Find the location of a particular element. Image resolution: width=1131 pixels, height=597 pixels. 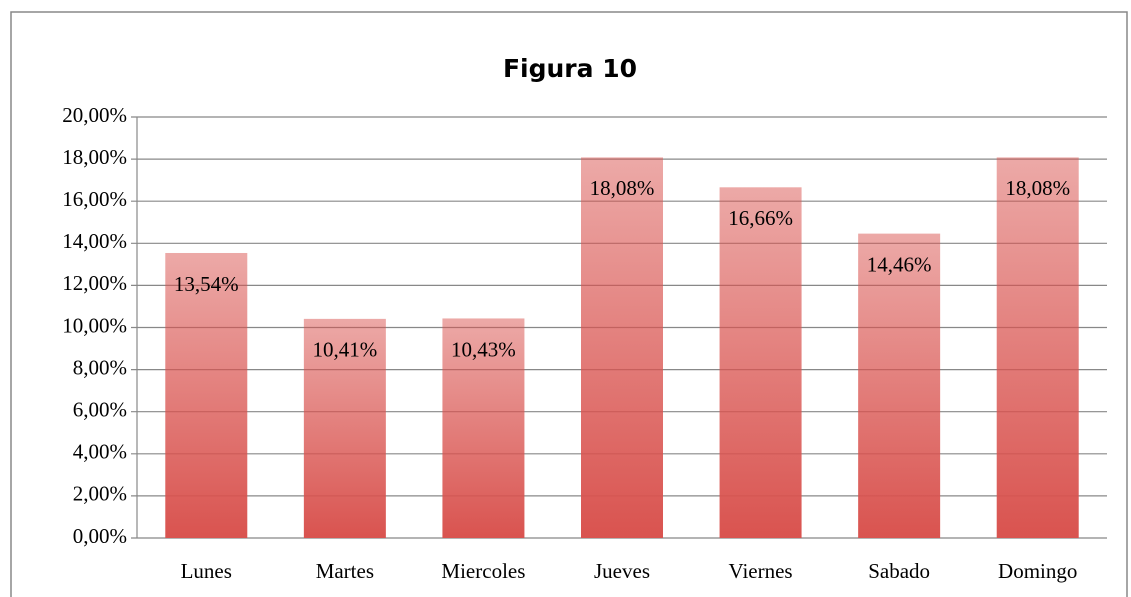

y-tick-label: 16,00% is located at coordinates (94, 199).